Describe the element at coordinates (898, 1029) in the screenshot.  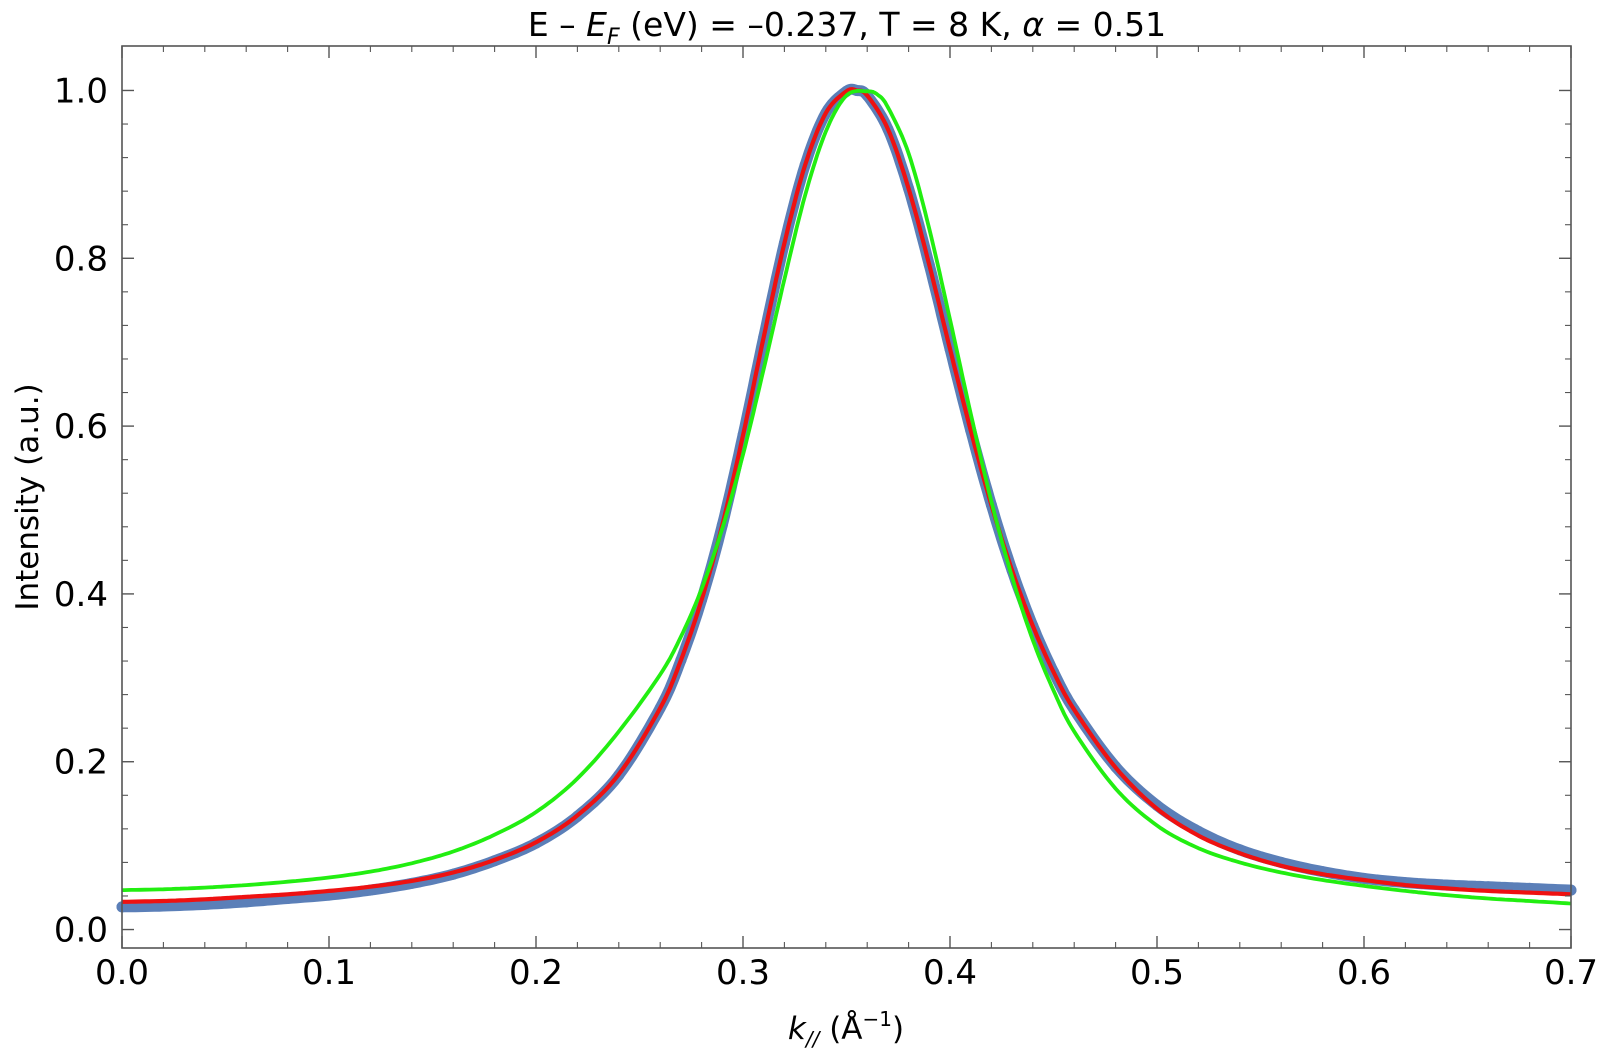
I see `x-axis-unit-close: )` at that location.